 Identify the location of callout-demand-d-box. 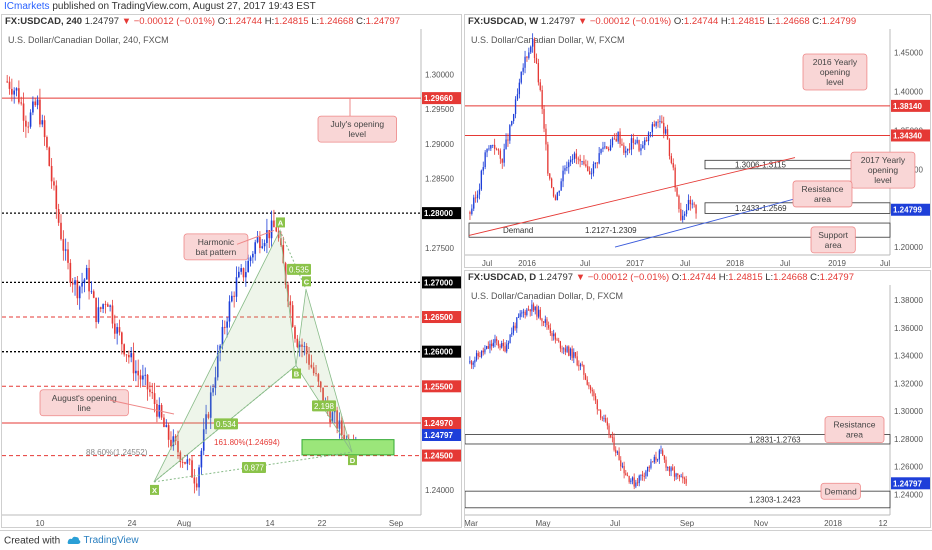
(840, 491).